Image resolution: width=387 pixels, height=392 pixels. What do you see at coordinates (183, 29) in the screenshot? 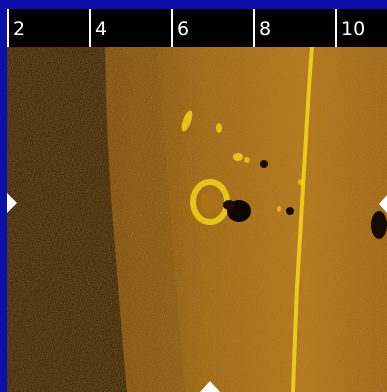
I see `ruler-label-6: 6` at bounding box center [183, 29].